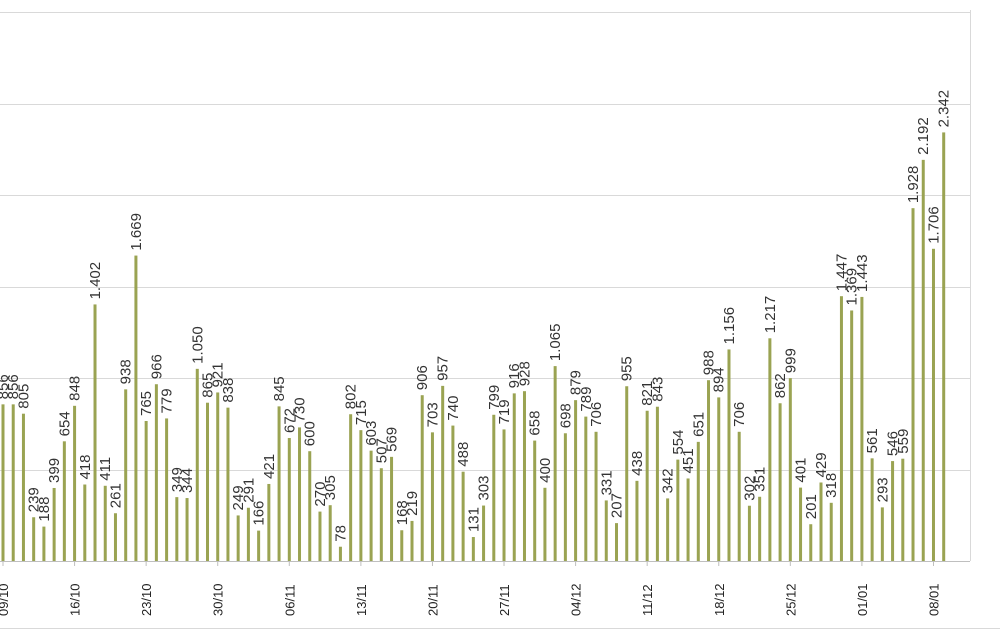 This screenshot has width=1000, height=636. Describe the element at coordinates (422, 377) in the screenshot. I see `data-label: 906` at that location.